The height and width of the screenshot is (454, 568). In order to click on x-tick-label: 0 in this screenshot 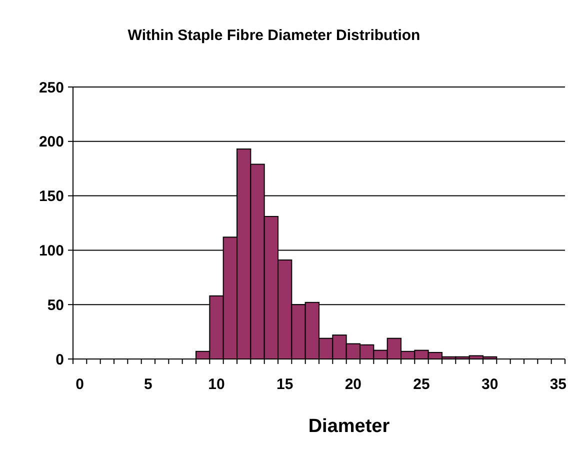, I will do `click(80, 384)`.